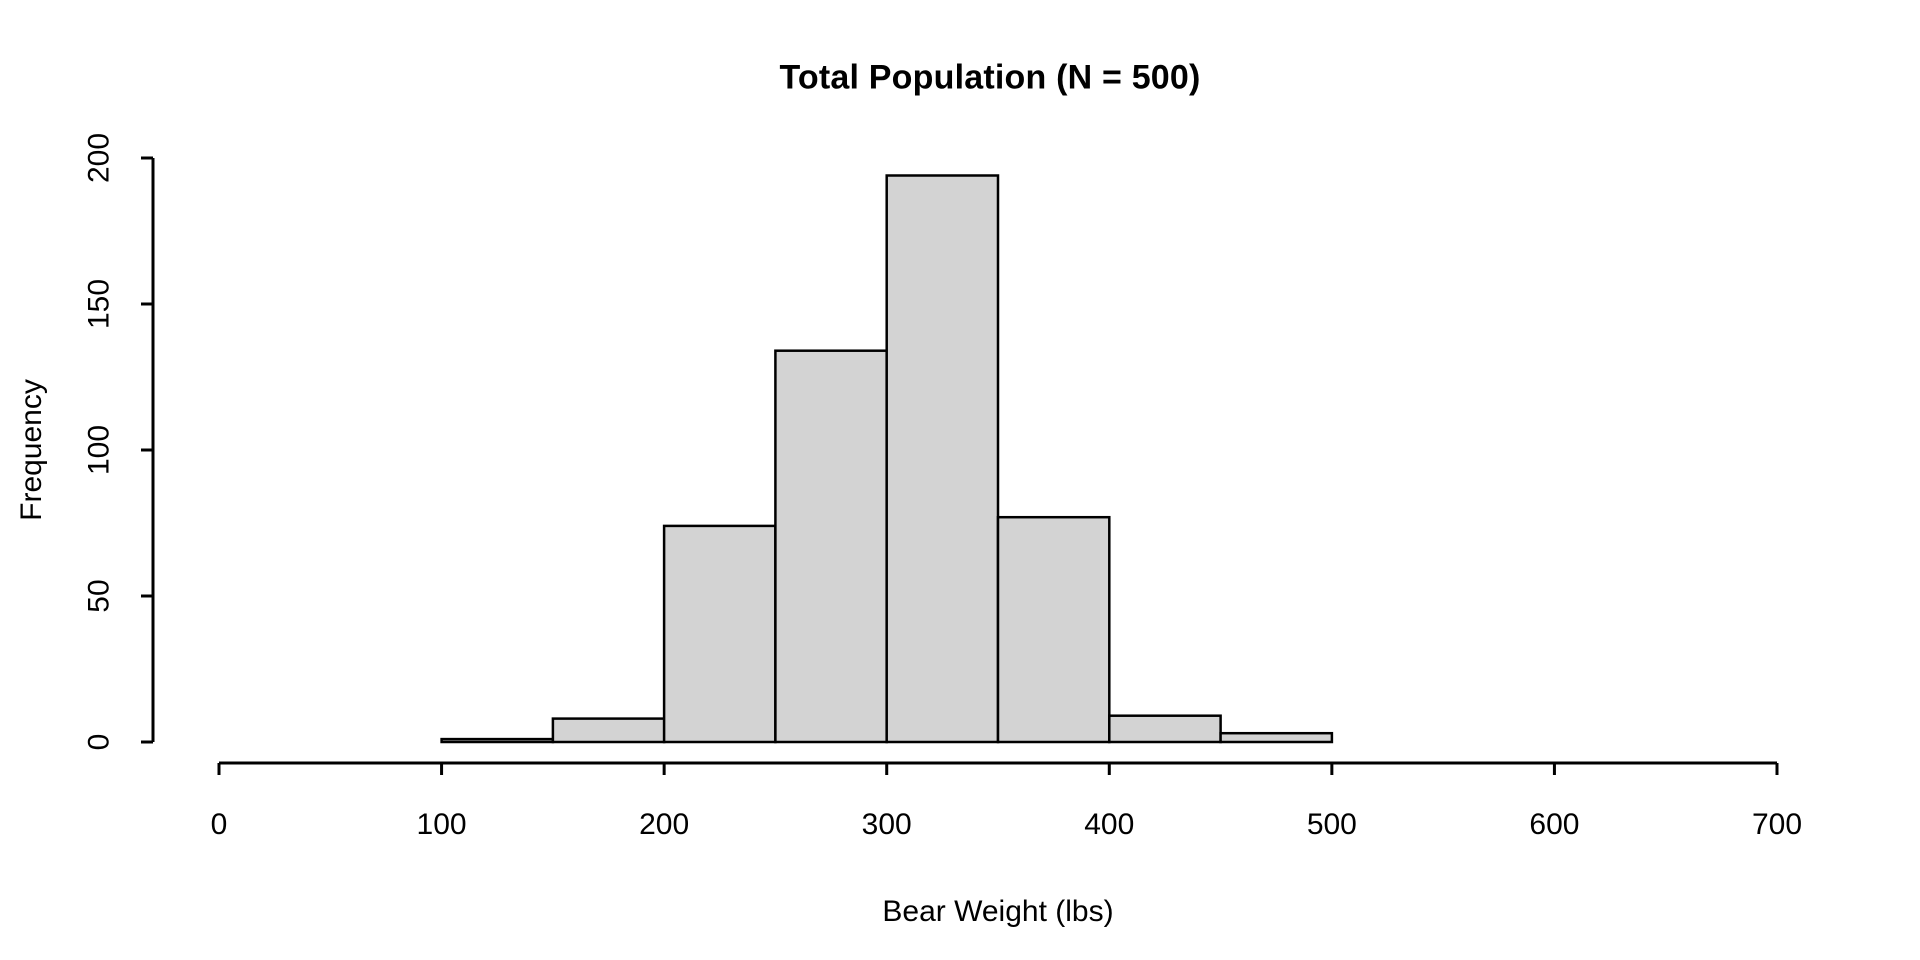  I want to click on x-tick-label: 0, so click(219, 824).